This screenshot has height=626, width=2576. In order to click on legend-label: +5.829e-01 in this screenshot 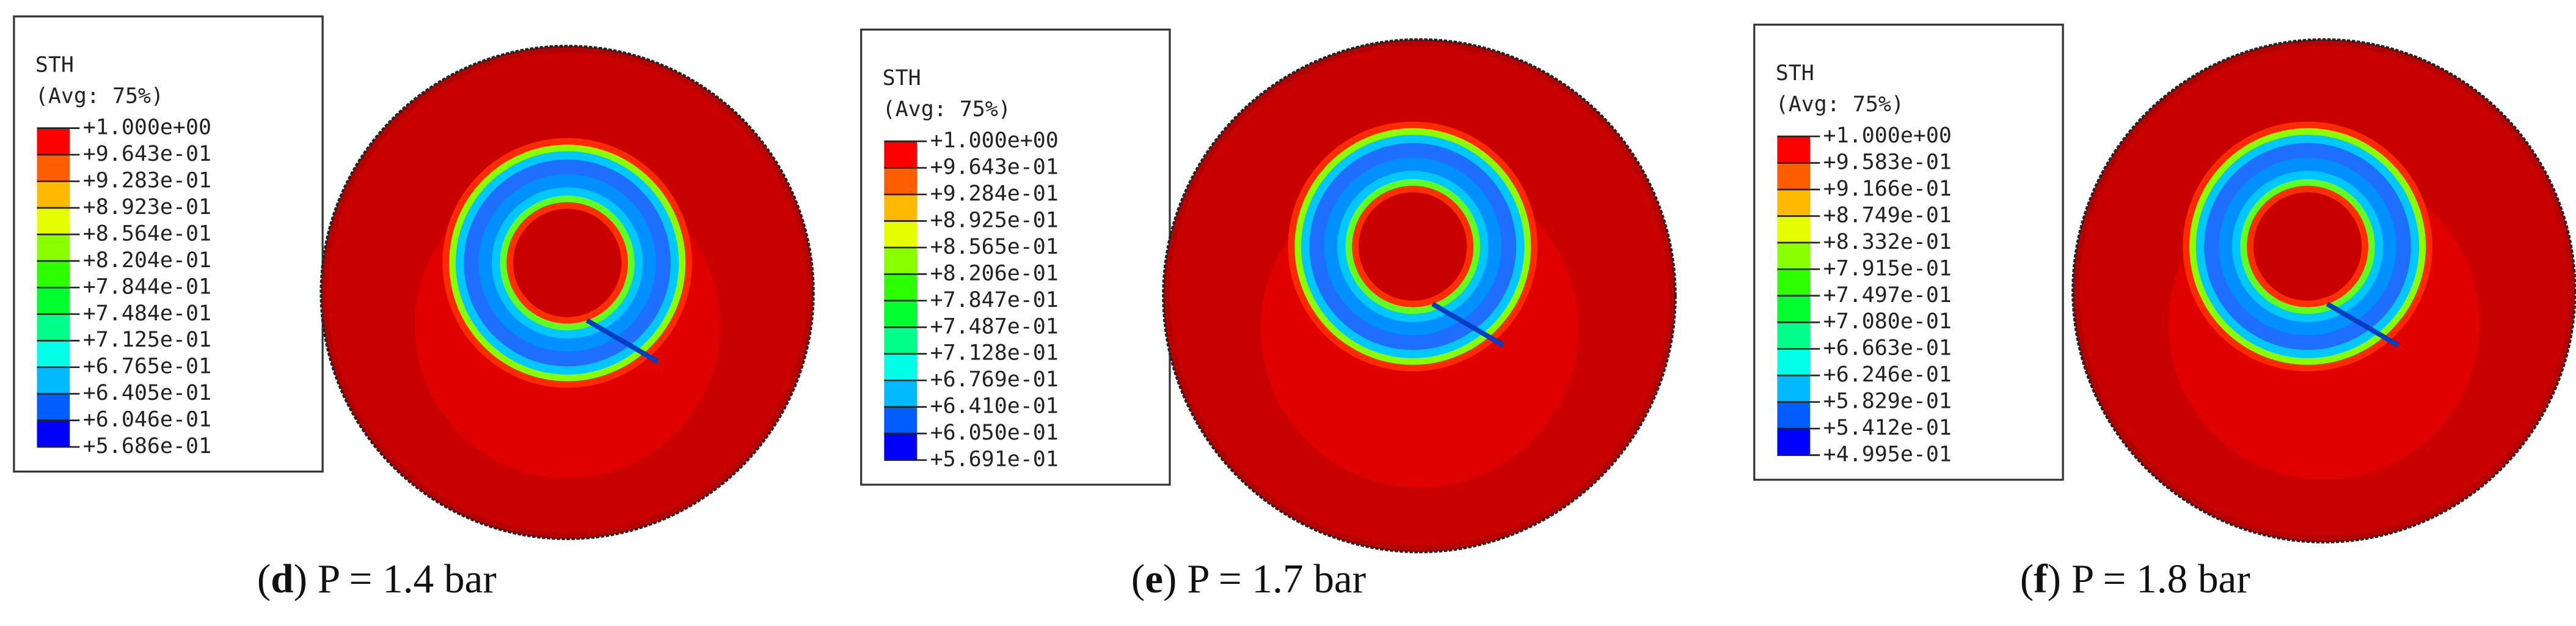, I will do `click(1888, 401)`.